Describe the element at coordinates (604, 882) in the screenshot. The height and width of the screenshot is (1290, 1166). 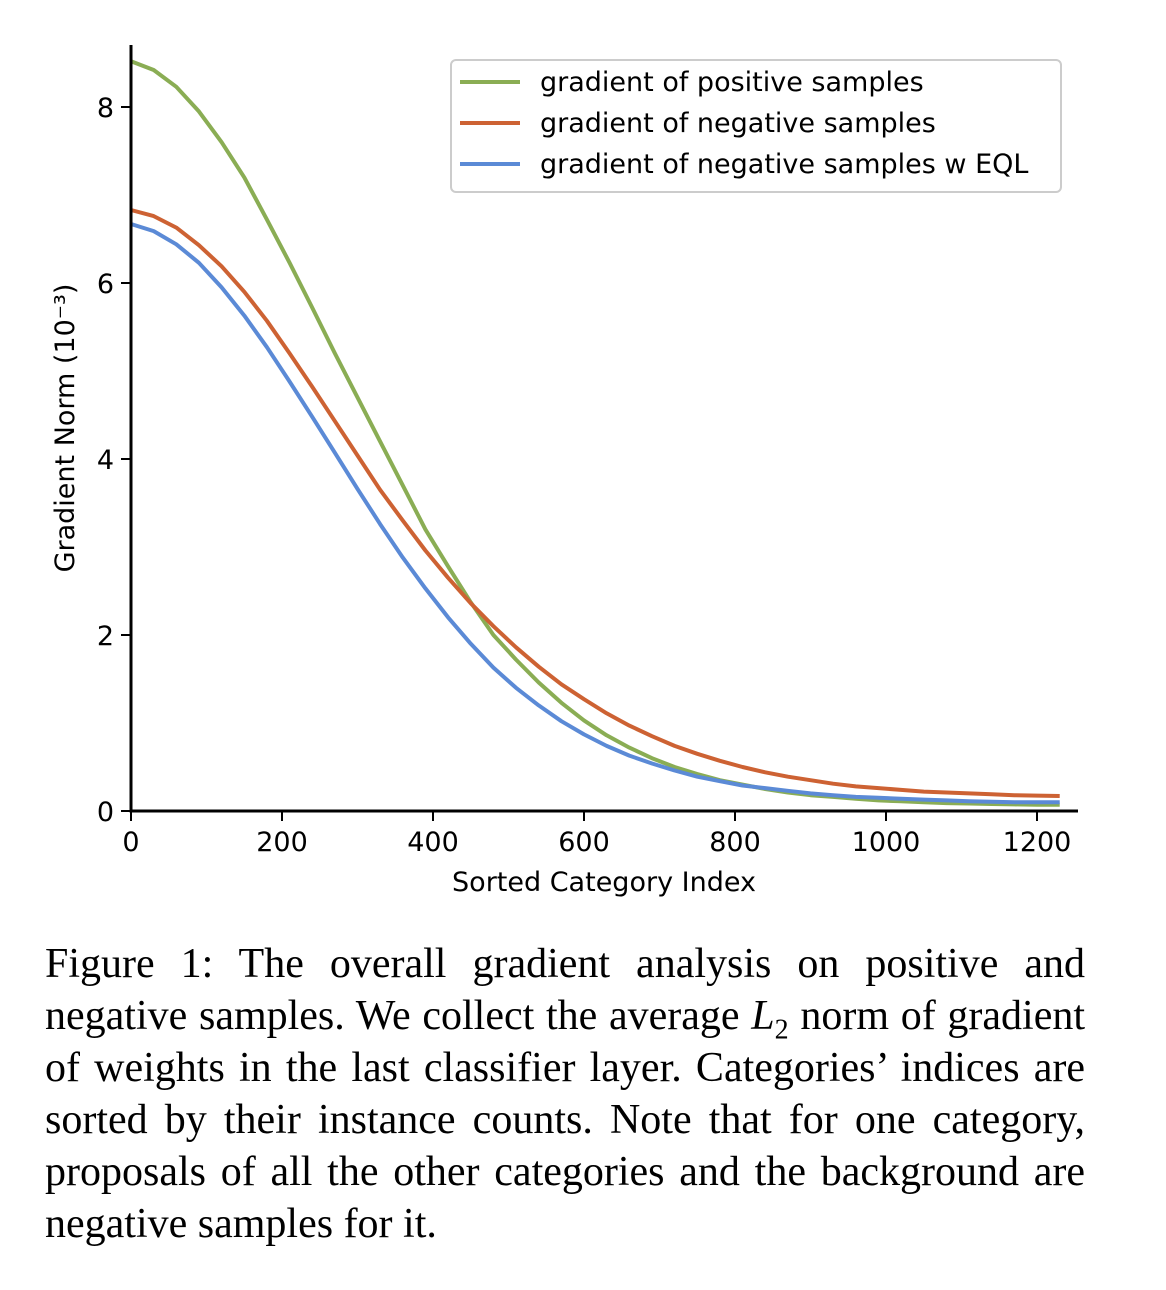
I see `x-axis-label: Sorted Category Index` at that location.